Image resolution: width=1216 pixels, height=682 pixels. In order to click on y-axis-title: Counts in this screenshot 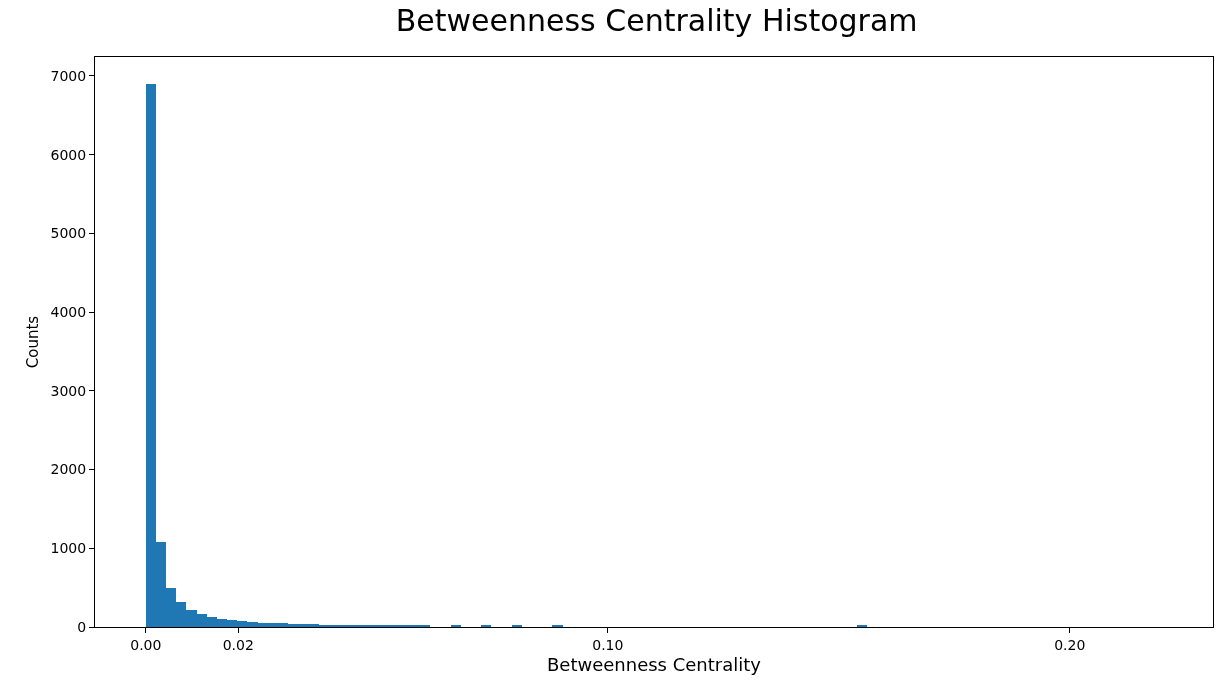, I will do `click(32, 342)`.